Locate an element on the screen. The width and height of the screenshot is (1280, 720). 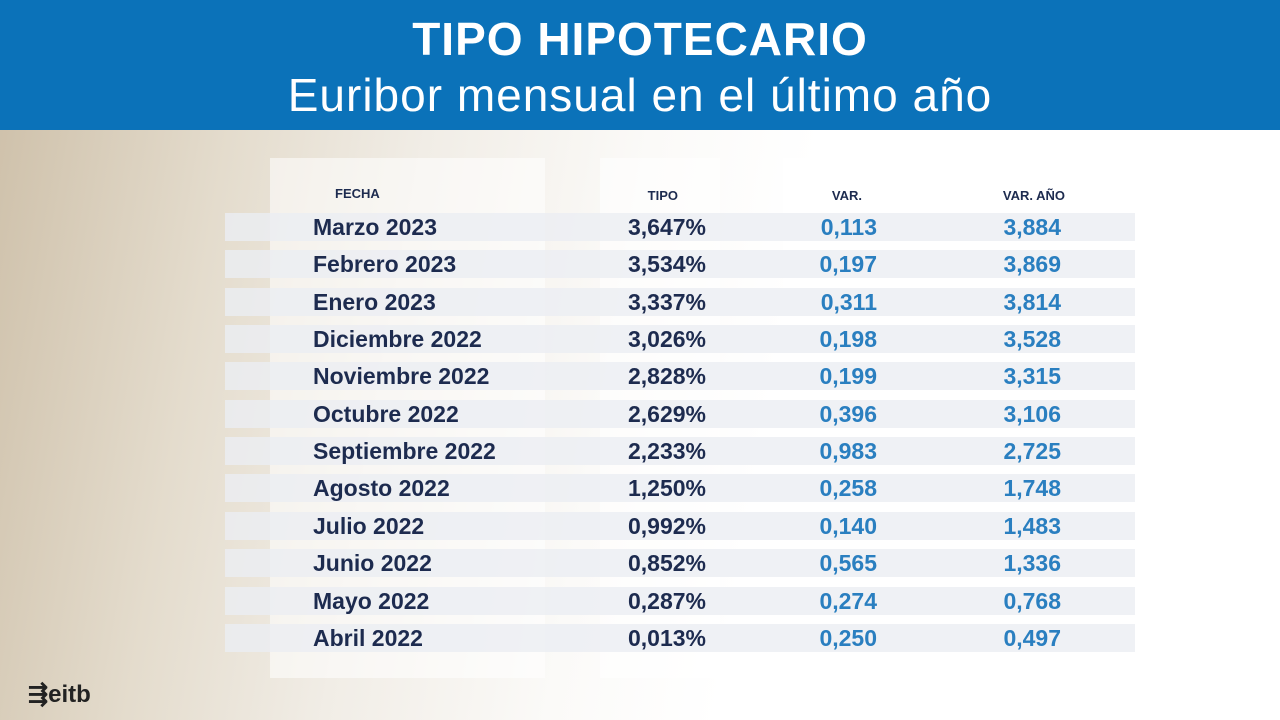
cell: 0,140 is located at coordinates (848, 525).